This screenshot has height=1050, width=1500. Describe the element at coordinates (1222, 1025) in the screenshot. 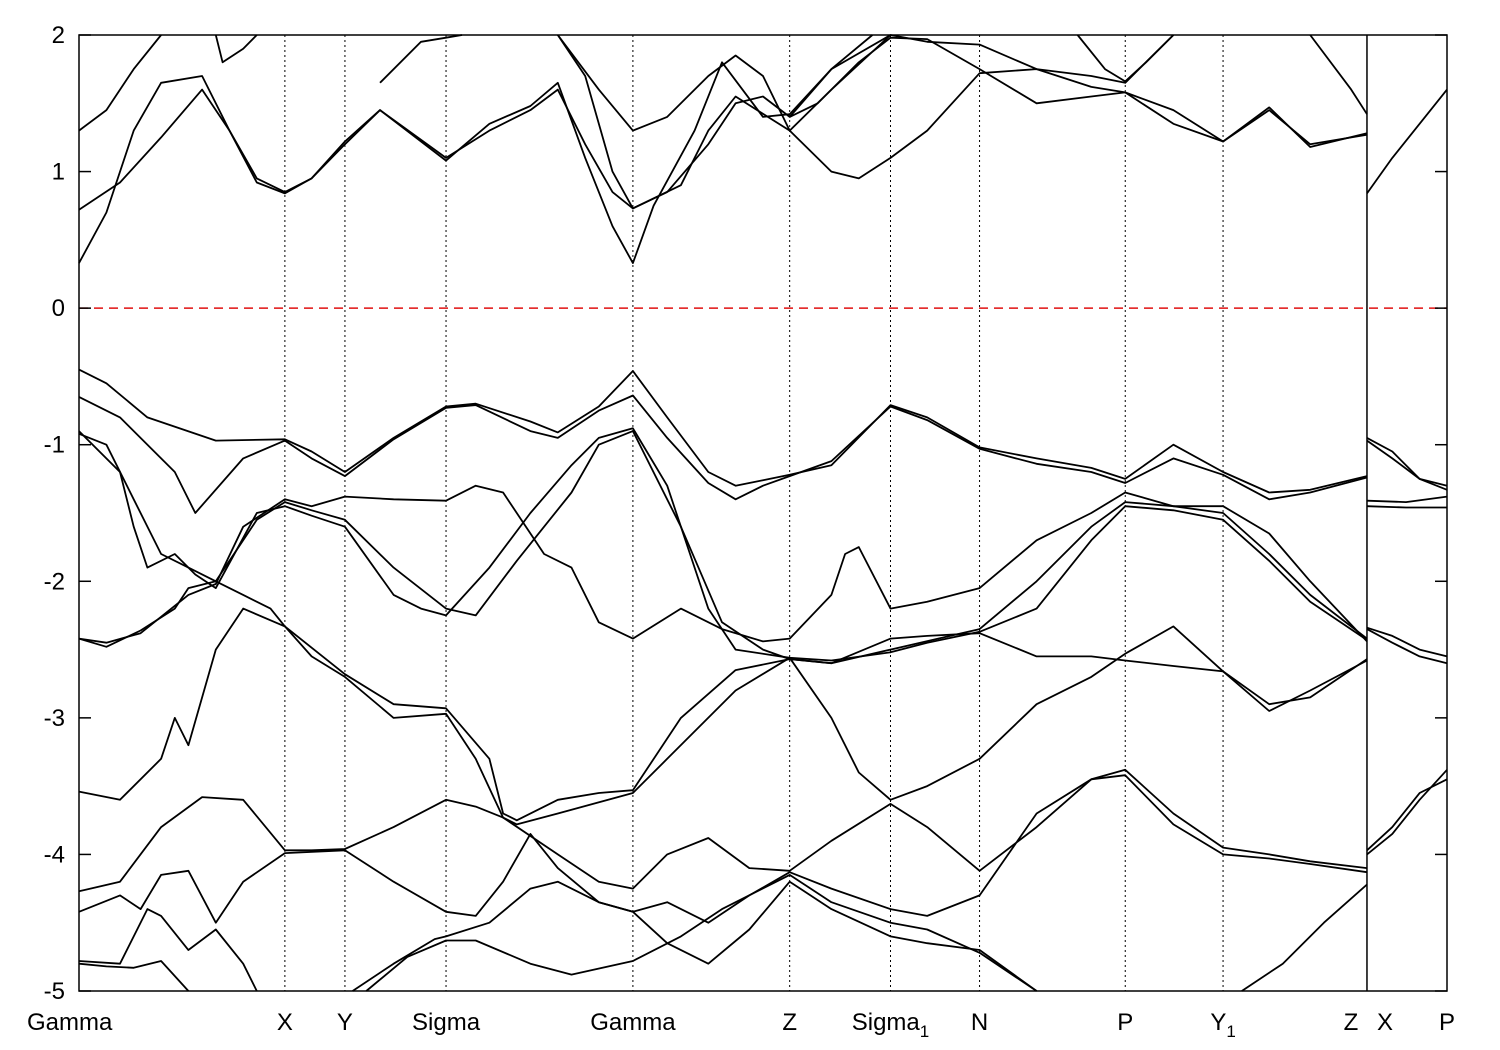

I see `kpoint-label: Y1` at that location.